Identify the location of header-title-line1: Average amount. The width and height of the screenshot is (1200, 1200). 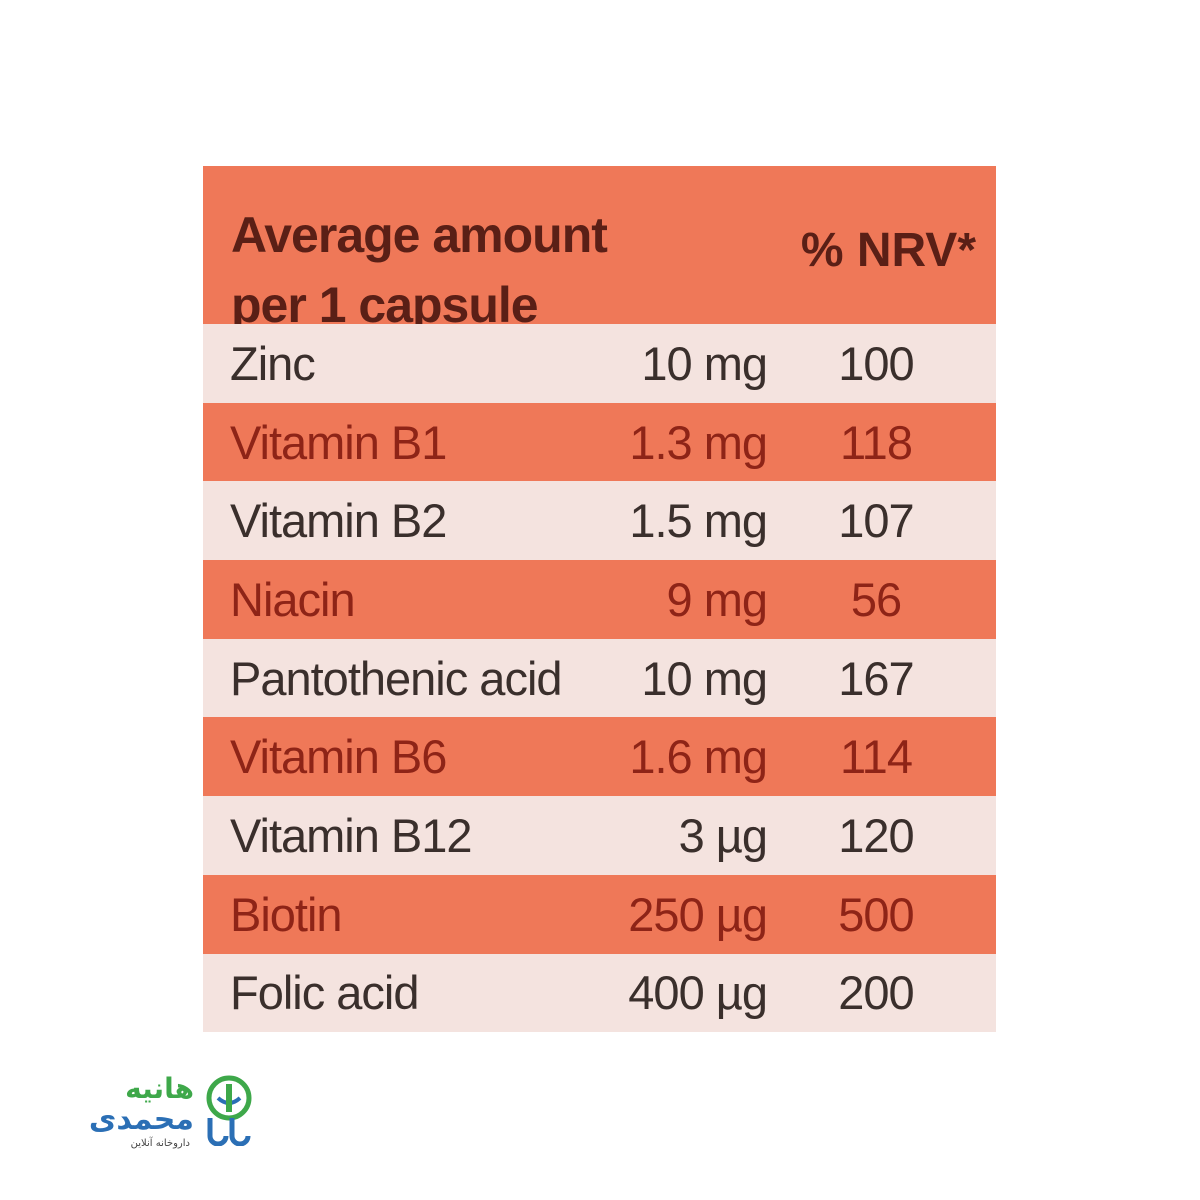
(419, 235).